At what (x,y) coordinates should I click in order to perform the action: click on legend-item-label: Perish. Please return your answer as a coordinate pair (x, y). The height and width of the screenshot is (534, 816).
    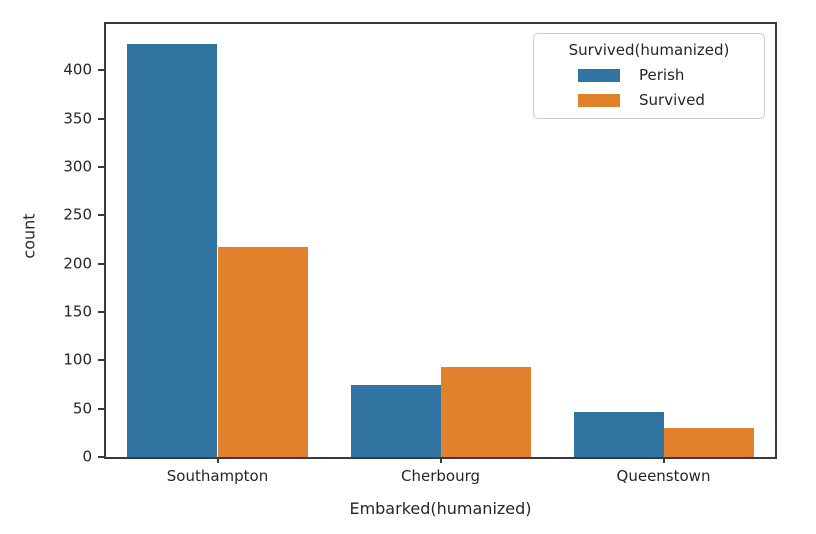
    Looking at the image, I should click on (662, 75).